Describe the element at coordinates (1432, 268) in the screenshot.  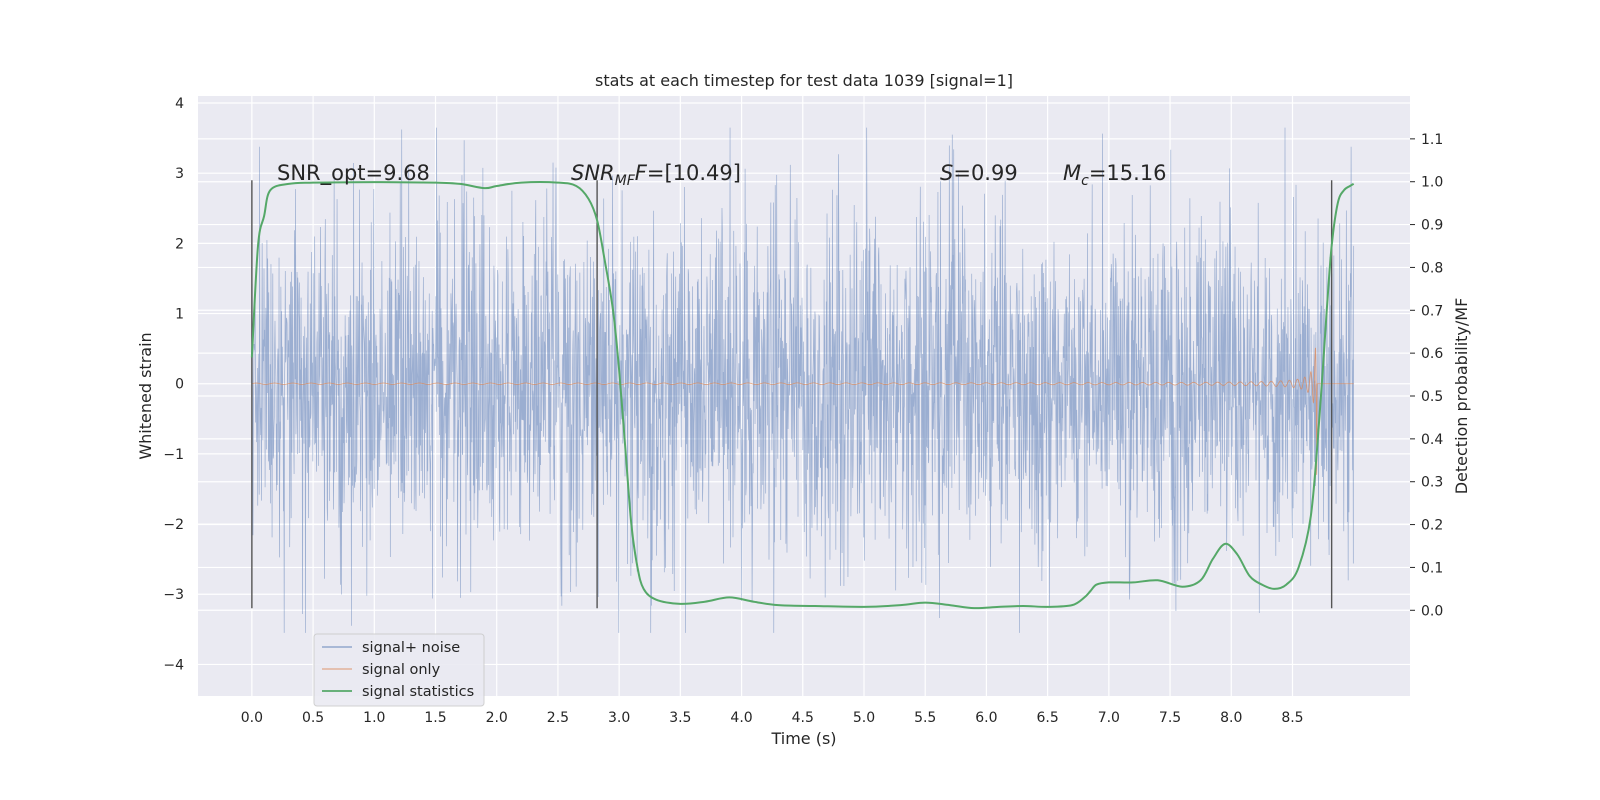
I see `y-right-tick-label-3: 0.8` at that location.